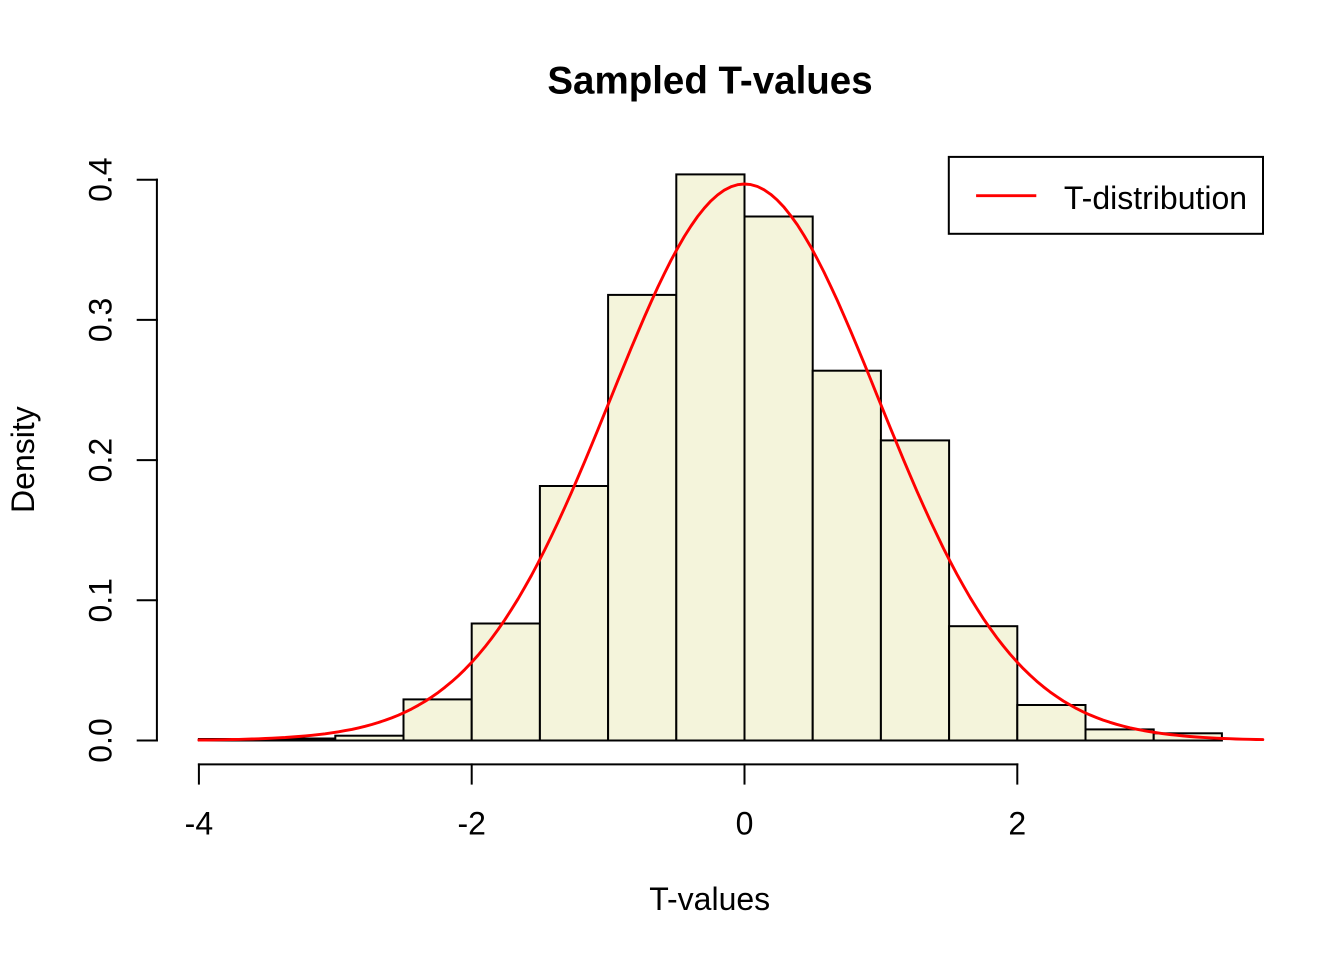 This screenshot has height=965, width=1344. What do you see at coordinates (23, 459) in the screenshot?
I see `svg-text: Density` at bounding box center [23, 459].